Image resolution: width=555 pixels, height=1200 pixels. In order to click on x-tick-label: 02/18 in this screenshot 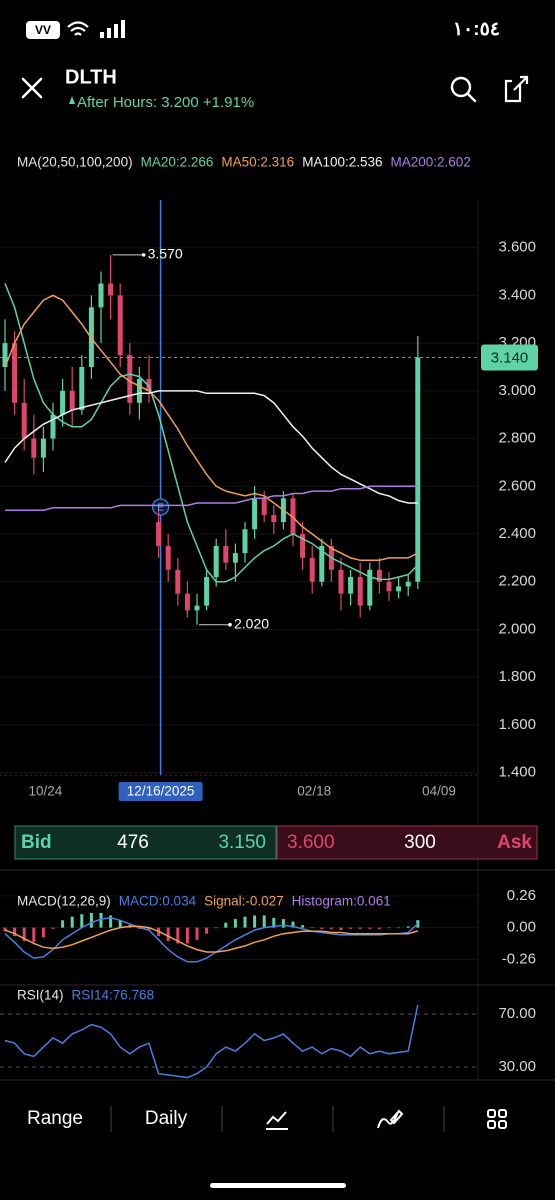, I will do `click(314, 791)`.